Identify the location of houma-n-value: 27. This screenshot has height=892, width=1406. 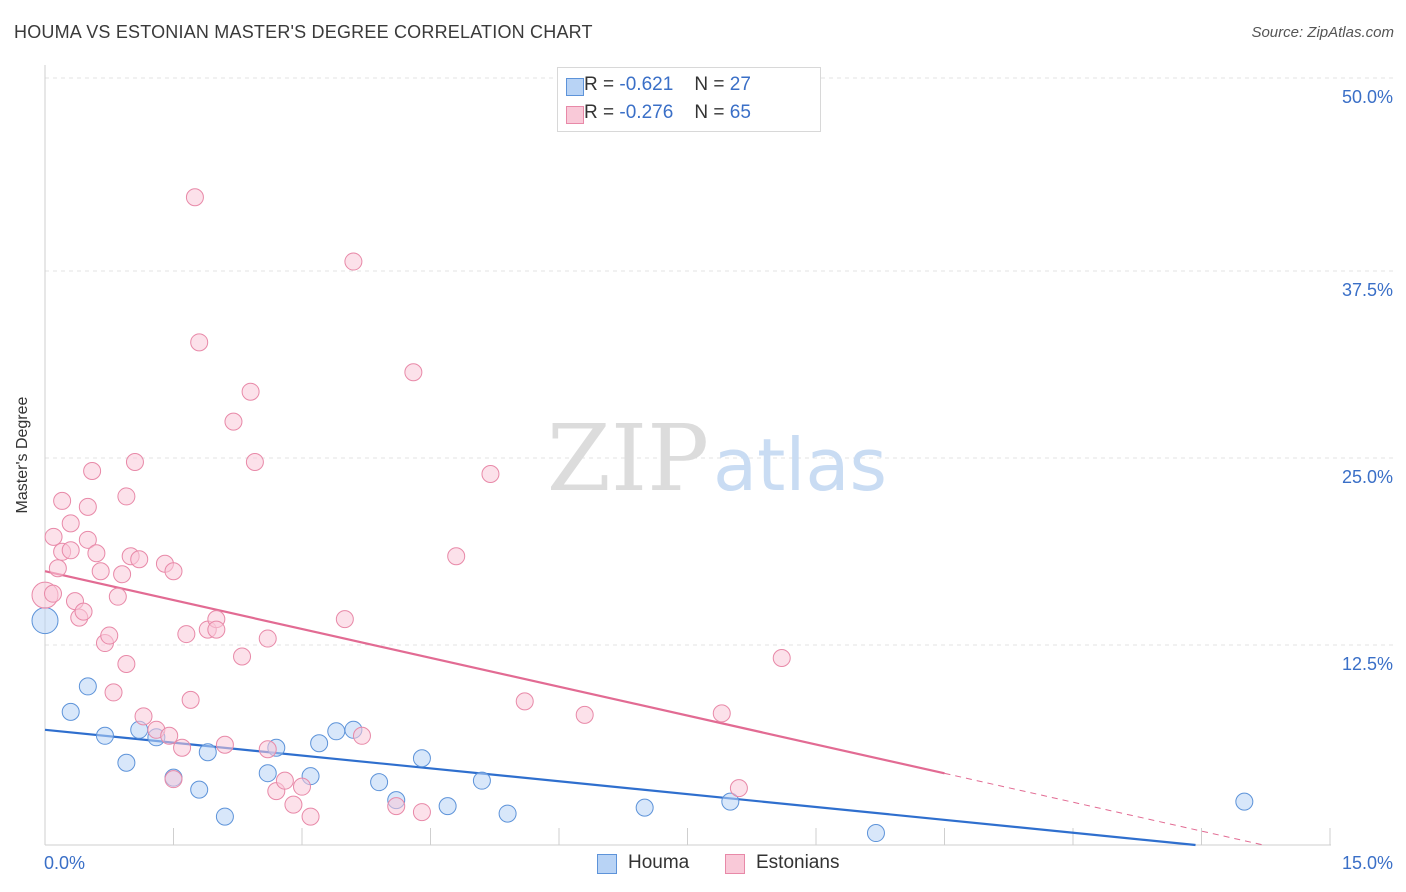
(740, 84).